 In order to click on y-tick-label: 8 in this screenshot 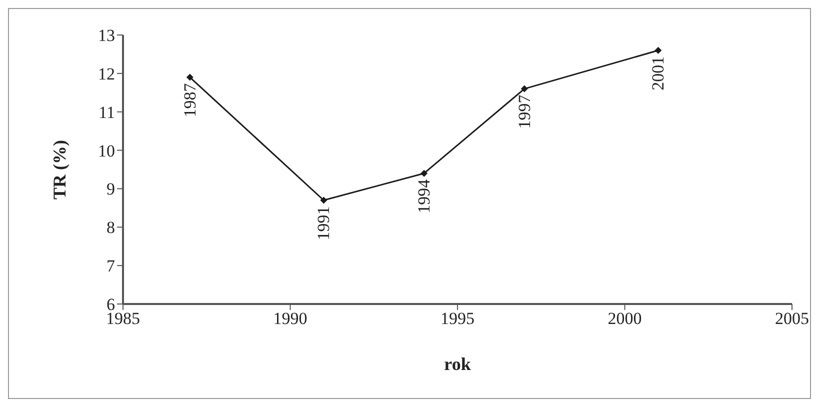, I will do `click(110, 228)`.